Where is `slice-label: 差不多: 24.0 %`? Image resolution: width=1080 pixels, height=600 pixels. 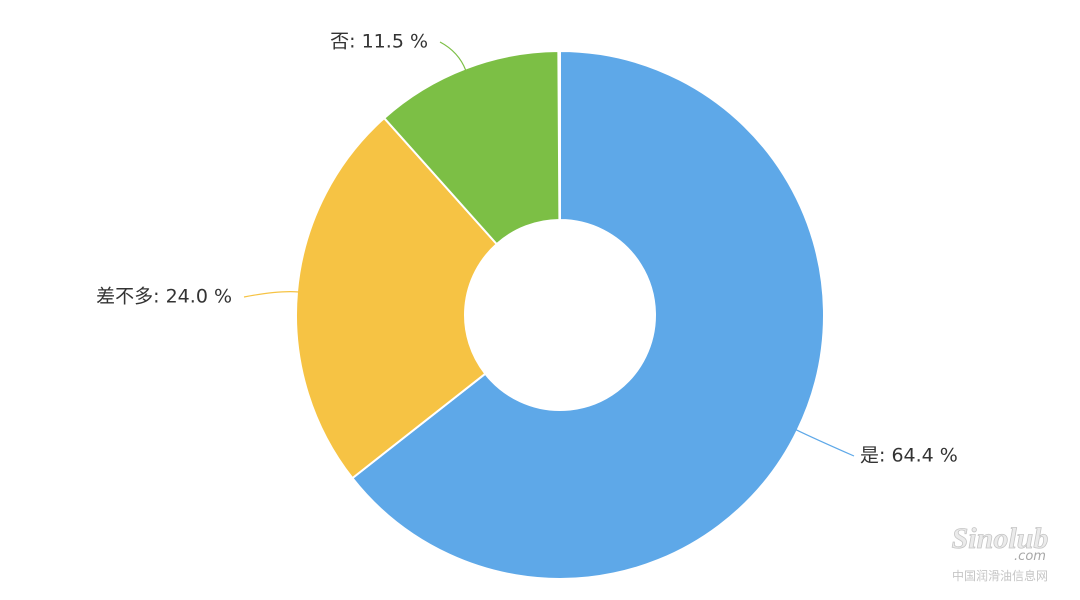 slice-label: 差不多: 24.0 % is located at coordinates (164, 297).